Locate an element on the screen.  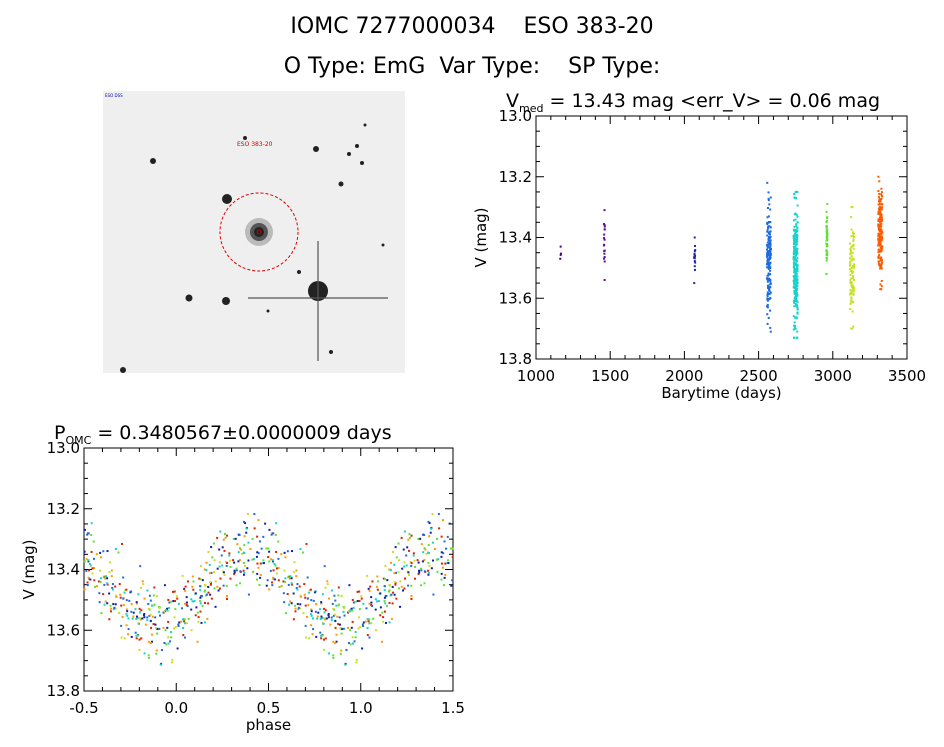
finder-star is located at coordinates (153, 161).